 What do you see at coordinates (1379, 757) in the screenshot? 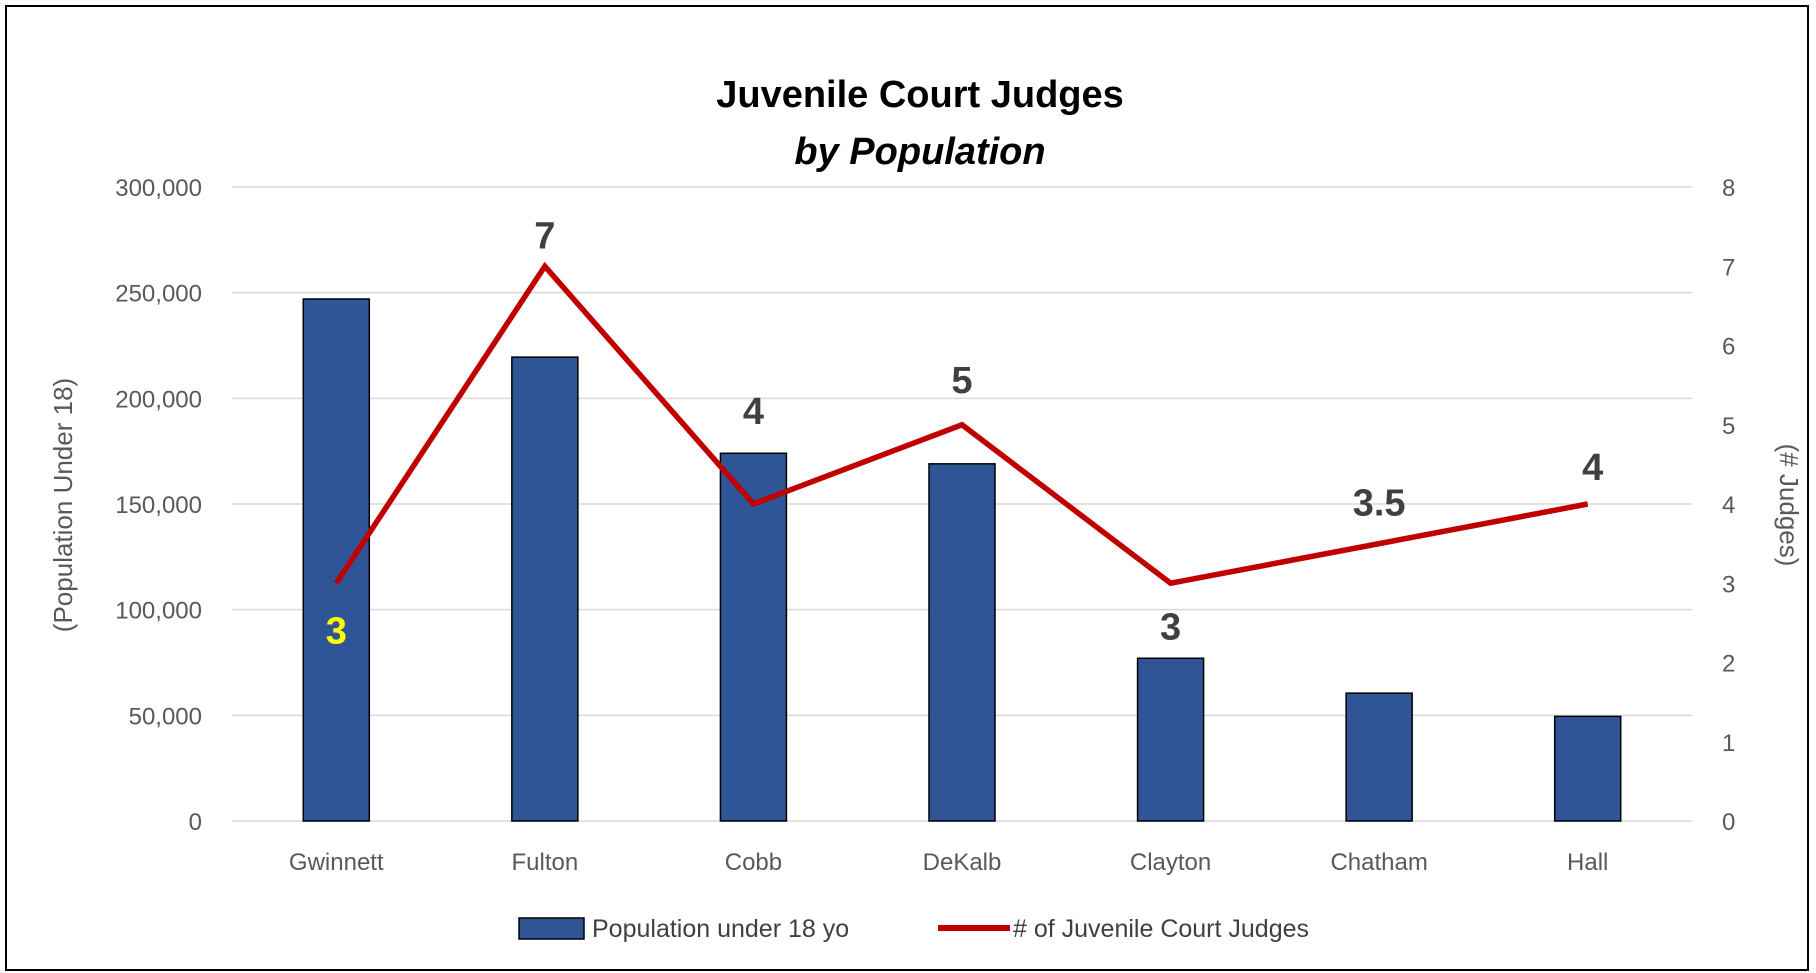
I see `bar-chatham` at bounding box center [1379, 757].